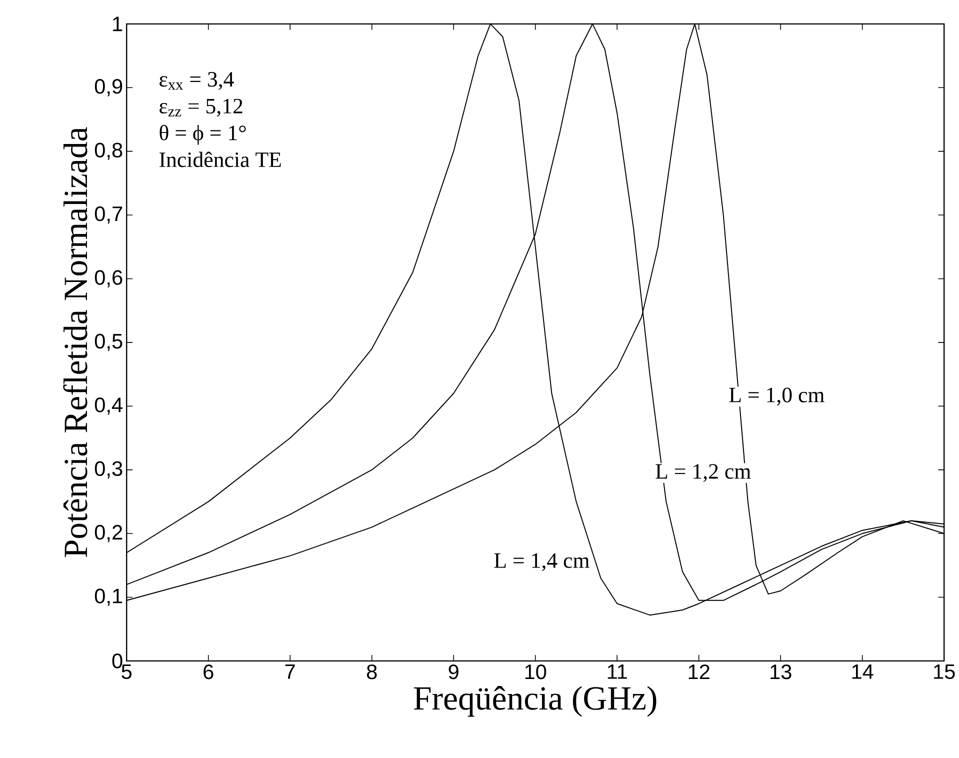 This screenshot has width=959, height=758. What do you see at coordinates (371, 672) in the screenshot?
I see `x-tick-label: 8` at bounding box center [371, 672].